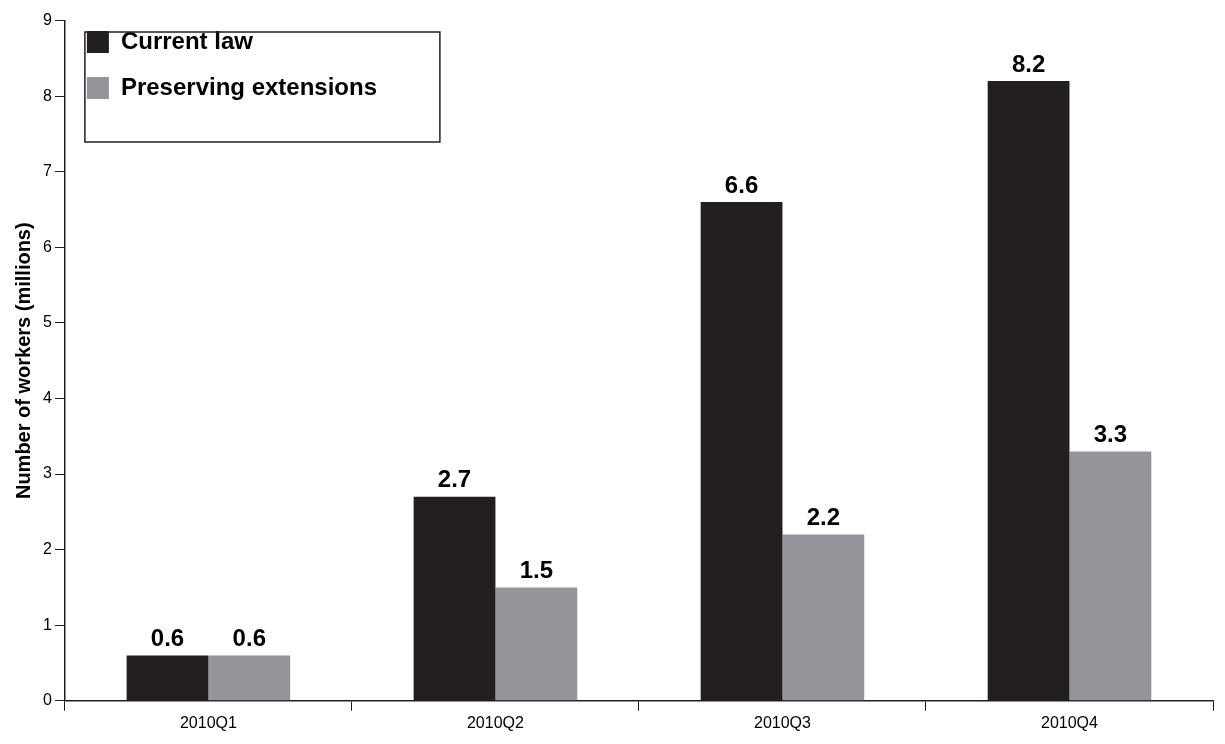 The image size is (1225, 744). What do you see at coordinates (47, 171) in the screenshot?
I see `y-tick-label: 7` at bounding box center [47, 171].